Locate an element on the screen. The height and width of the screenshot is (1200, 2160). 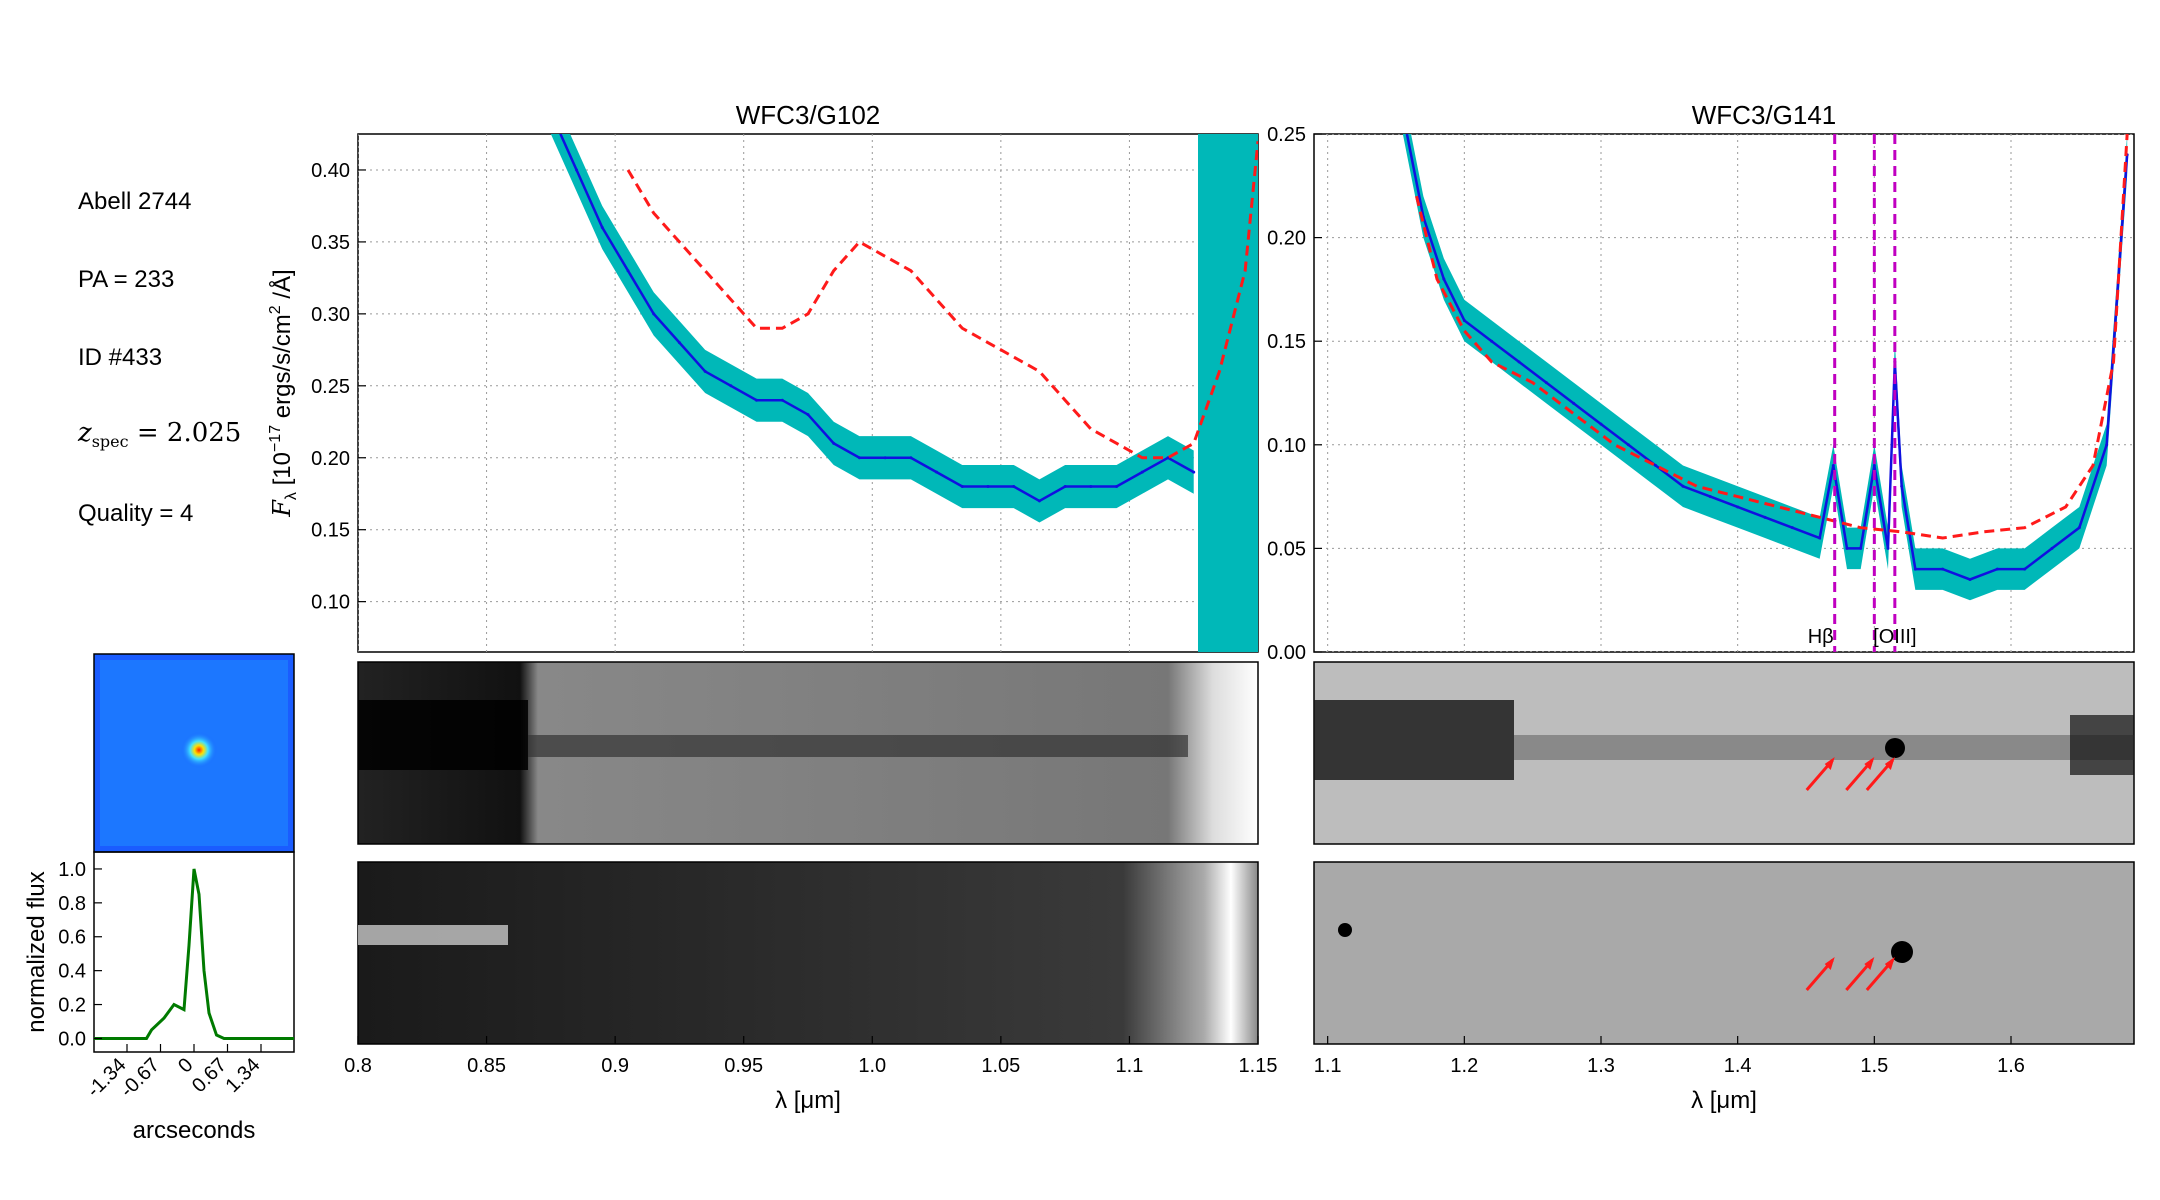
flux-line is located at coordinates (877, 318).